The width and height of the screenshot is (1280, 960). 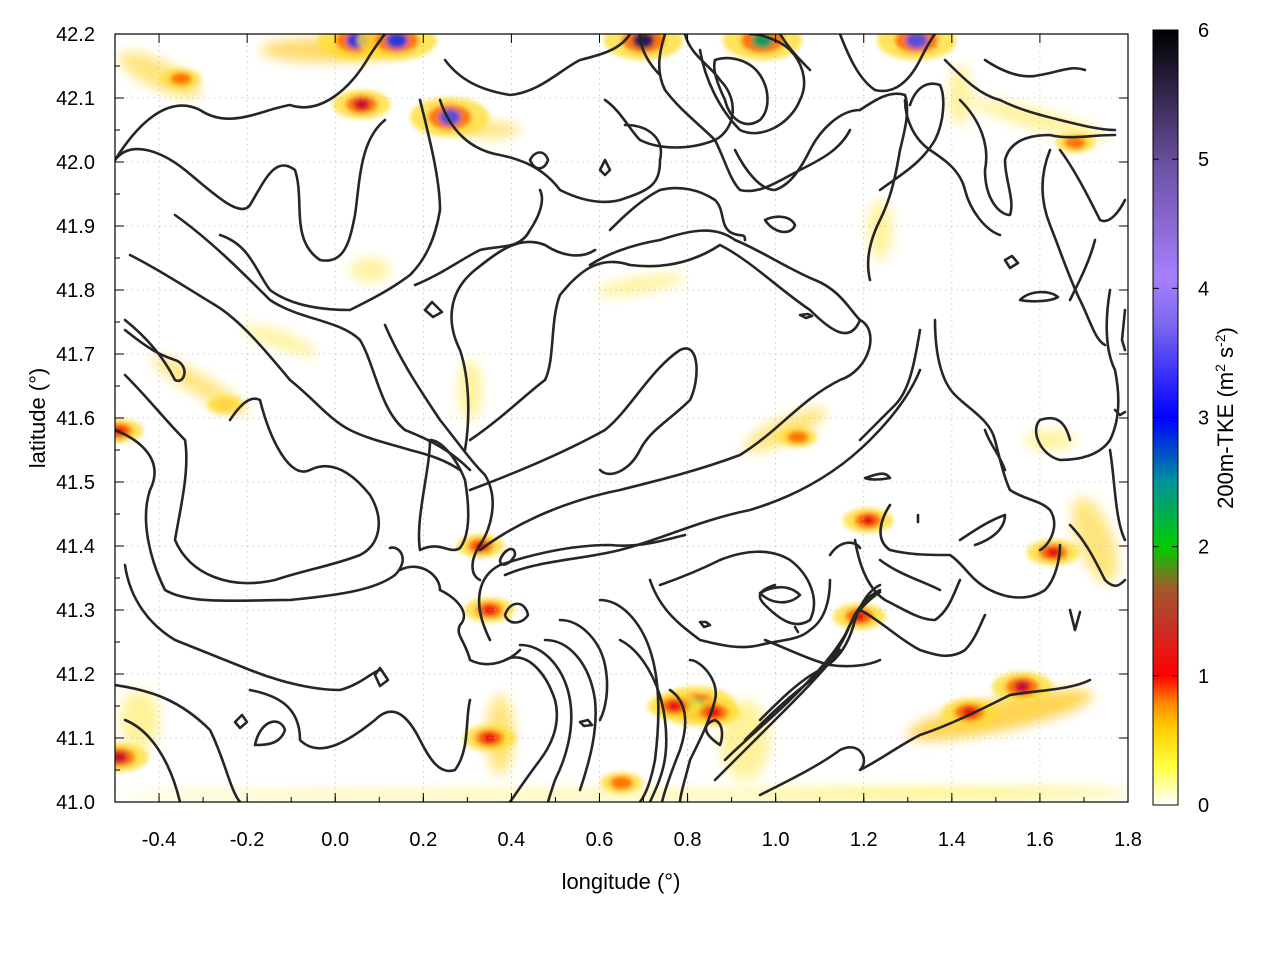 I want to click on x-axis-title: longitude (°), so click(x=621, y=881).